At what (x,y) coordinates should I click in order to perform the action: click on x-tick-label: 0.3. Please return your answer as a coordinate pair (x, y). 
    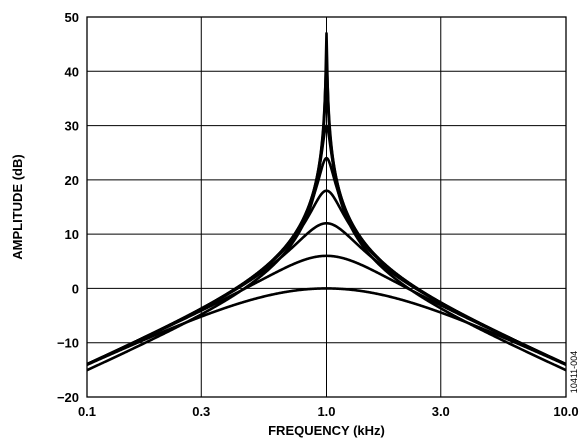
    Looking at the image, I should click on (201, 411).